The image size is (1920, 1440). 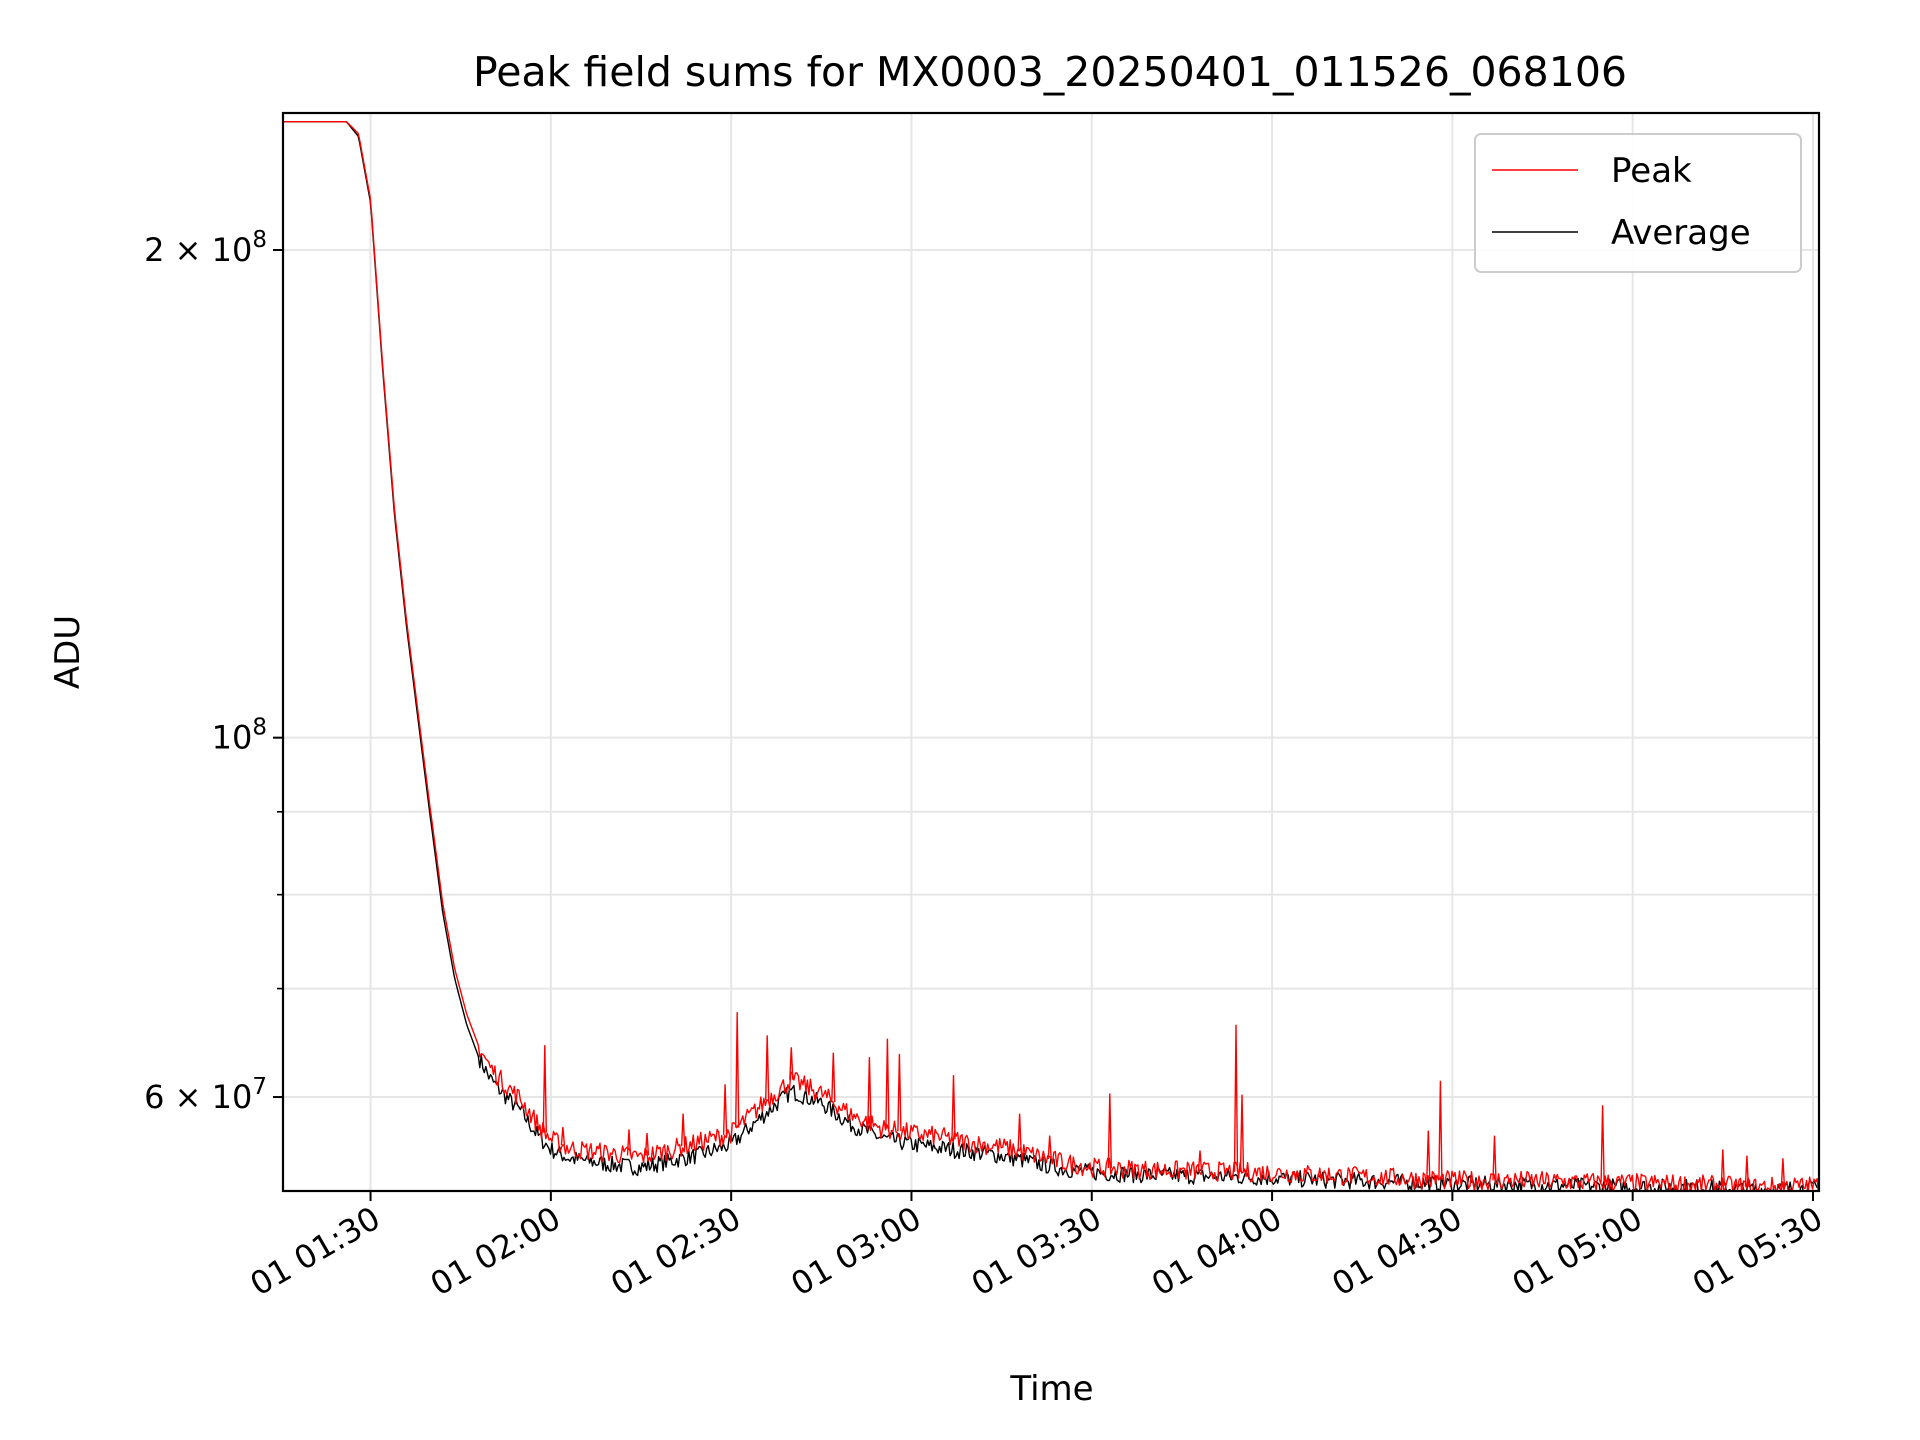 What do you see at coordinates (239, 736) in the screenshot?
I see `y-tick-label: 108` at bounding box center [239, 736].